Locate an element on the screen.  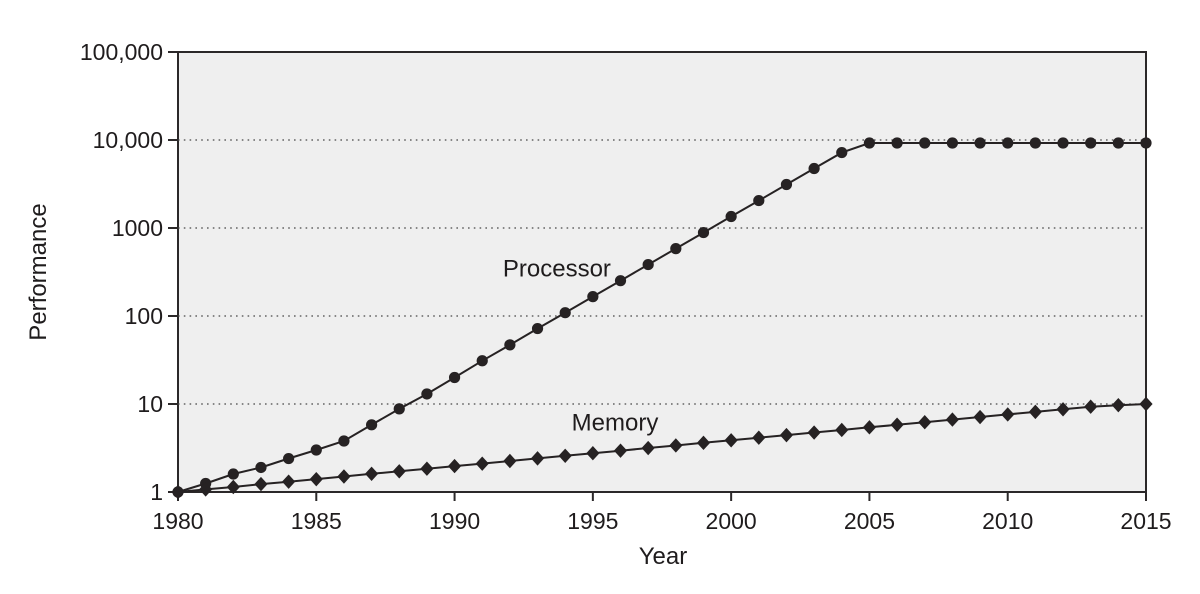
x-tick-label-1980: 1980 is located at coordinates (177, 521).